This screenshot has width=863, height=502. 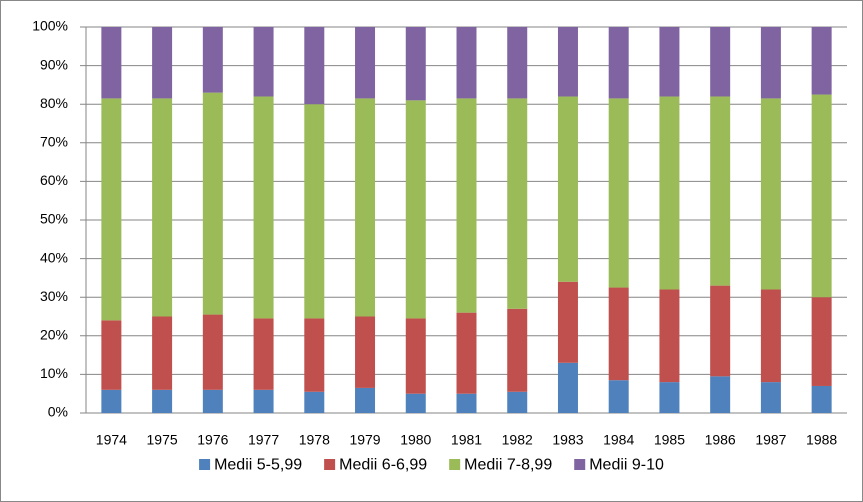 What do you see at coordinates (54, 373) in the screenshot?
I see `y-tick-label: 10%` at bounding box center [54, 373].